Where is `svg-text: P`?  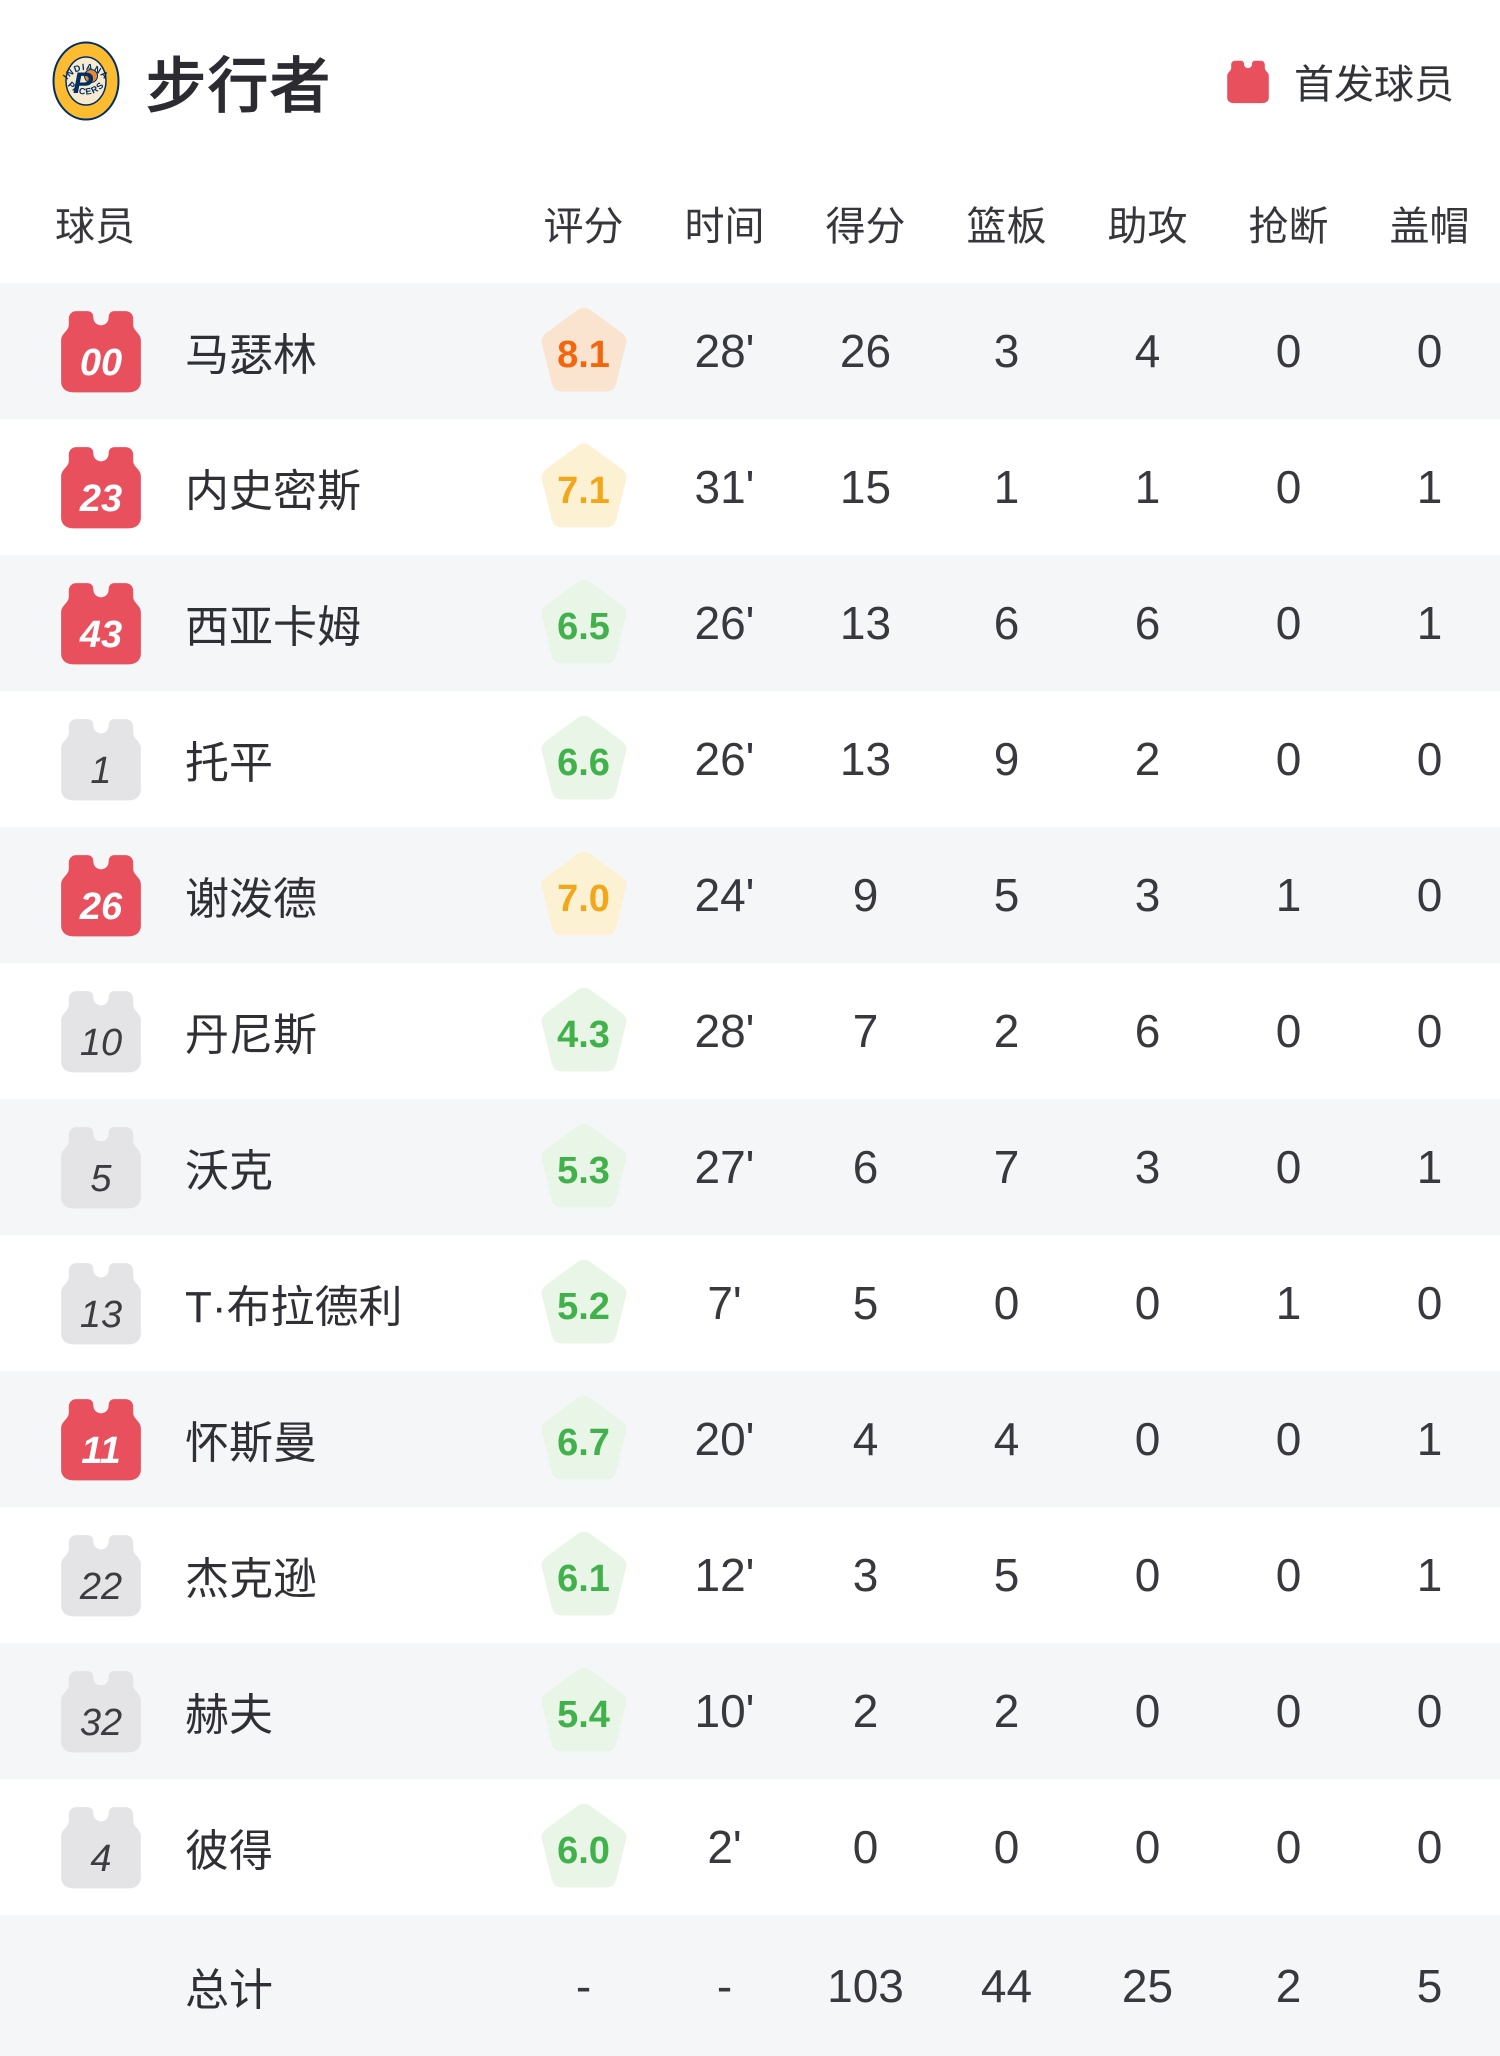 svg-text: P is located at coordinates (83, 83).